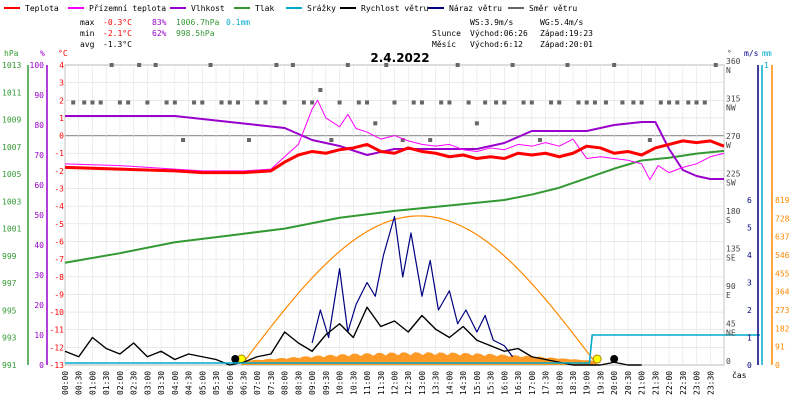 This screenshot has width=800, height=400. I want to click on tick-x: 05:30, so click(216, 383).